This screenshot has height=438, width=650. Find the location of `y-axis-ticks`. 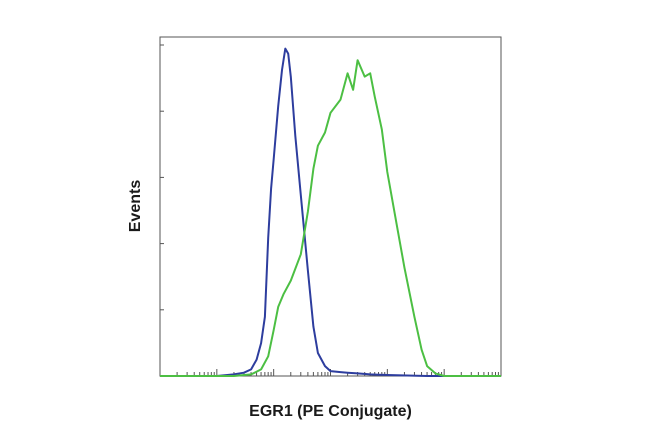

y-axis-ticks is located at coordinates (162, 210).